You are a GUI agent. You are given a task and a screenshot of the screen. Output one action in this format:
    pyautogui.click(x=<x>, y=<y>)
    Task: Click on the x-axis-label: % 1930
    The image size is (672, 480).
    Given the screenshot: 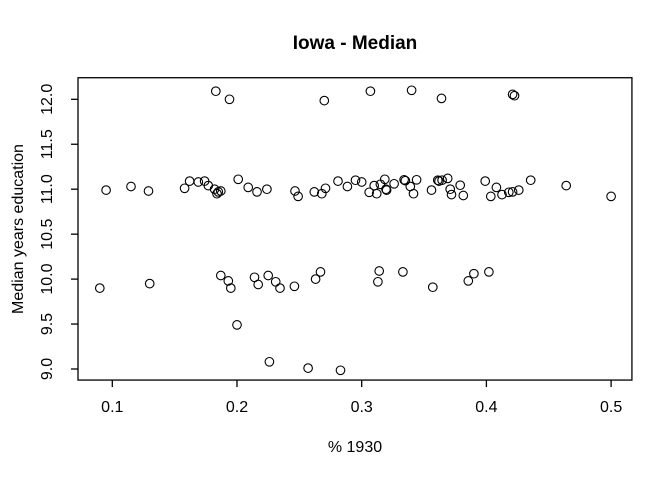 What is the action you would take?
    pyautogui.click(x=355, y=447)
    